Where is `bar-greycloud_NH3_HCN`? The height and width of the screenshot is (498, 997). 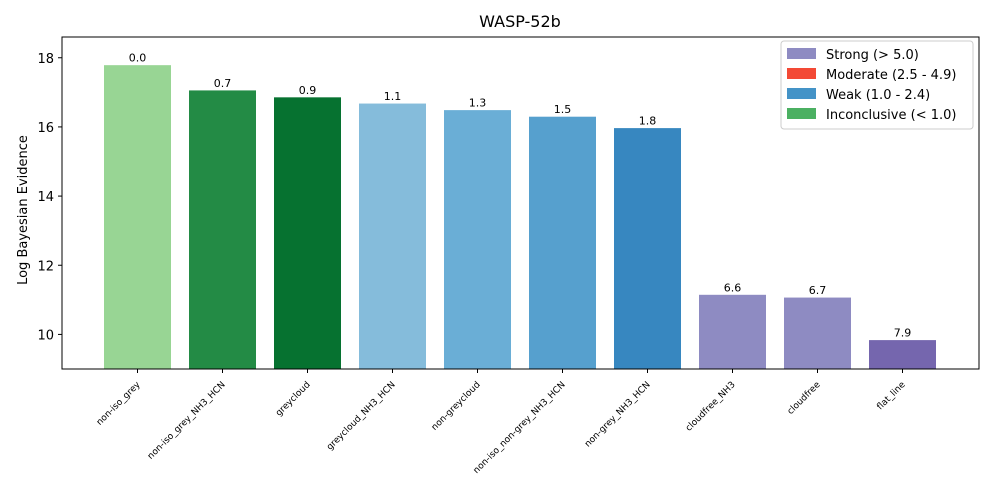 bar-greycloud_NH3_HCN is located at coordinates (392, 236).